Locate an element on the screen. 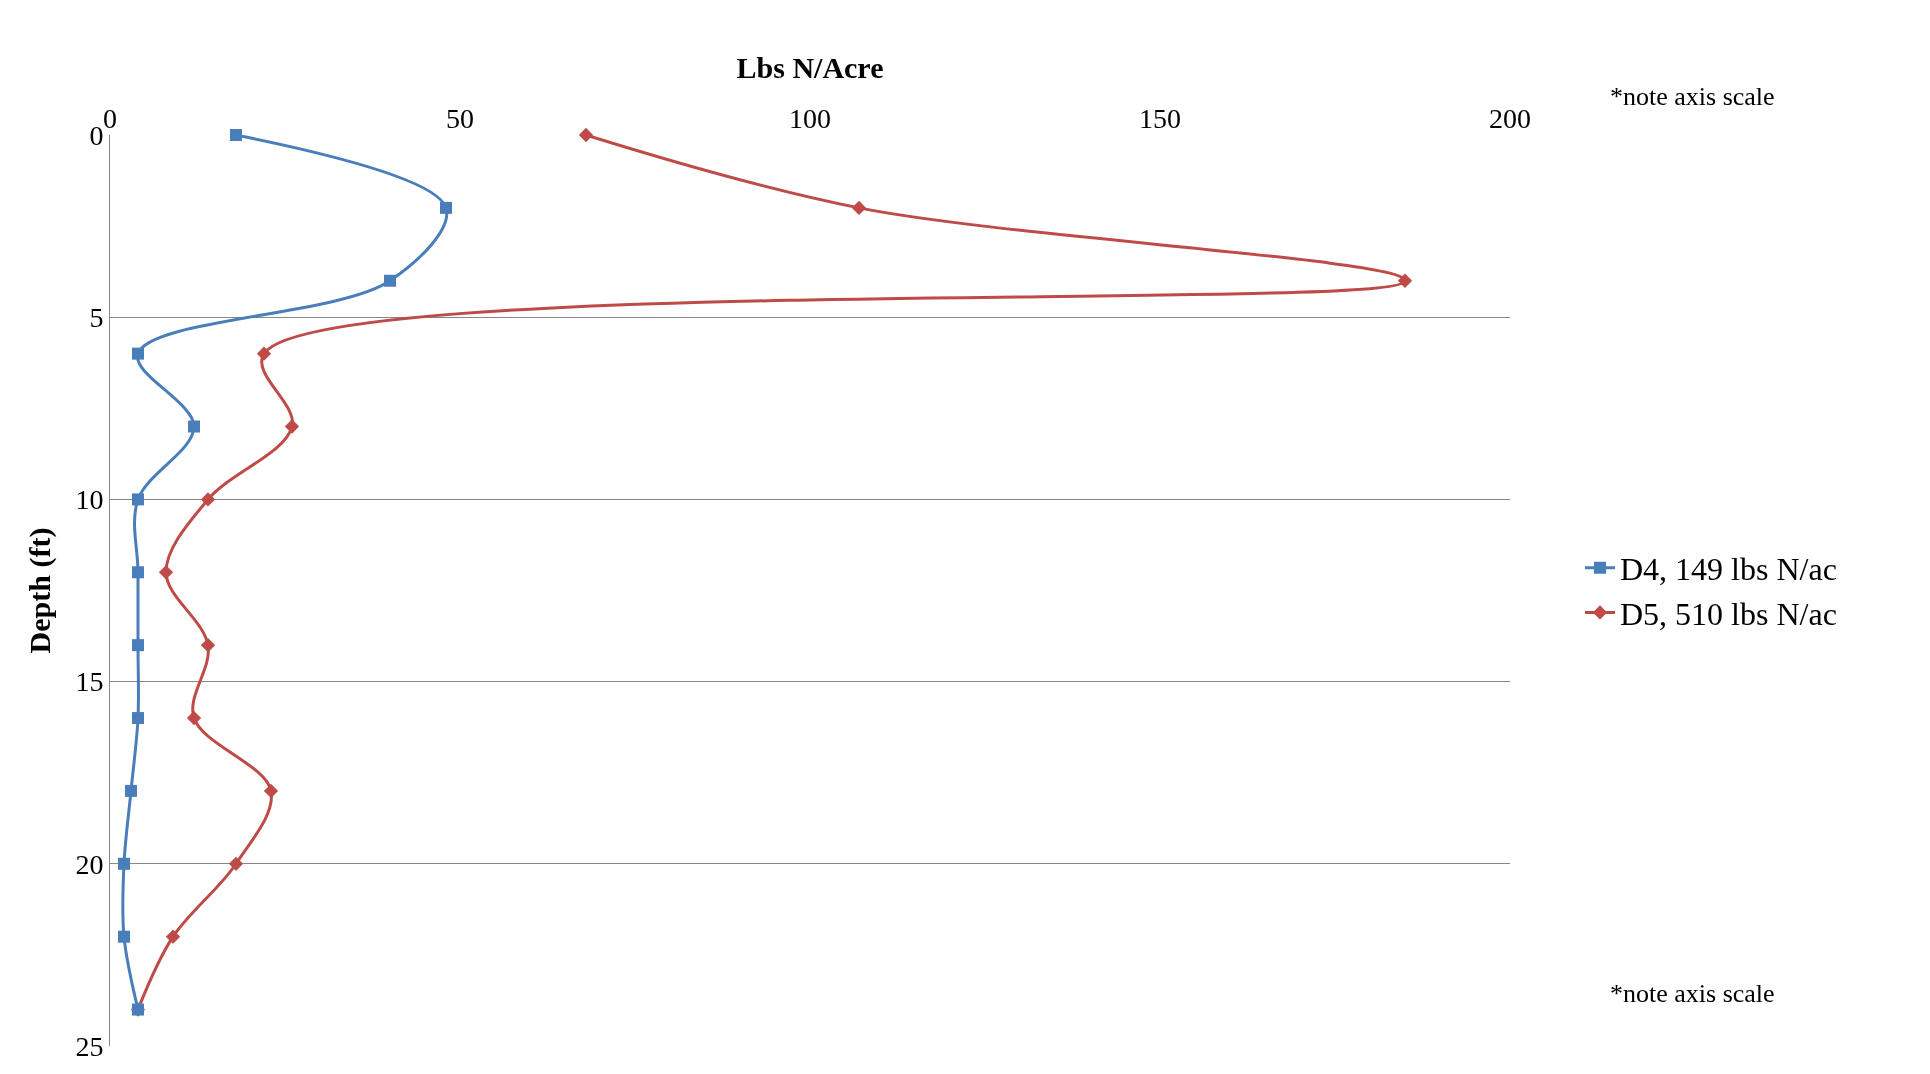  legend-label: D5, 510 lbs N/ac is located at coordinates (1728, 613).